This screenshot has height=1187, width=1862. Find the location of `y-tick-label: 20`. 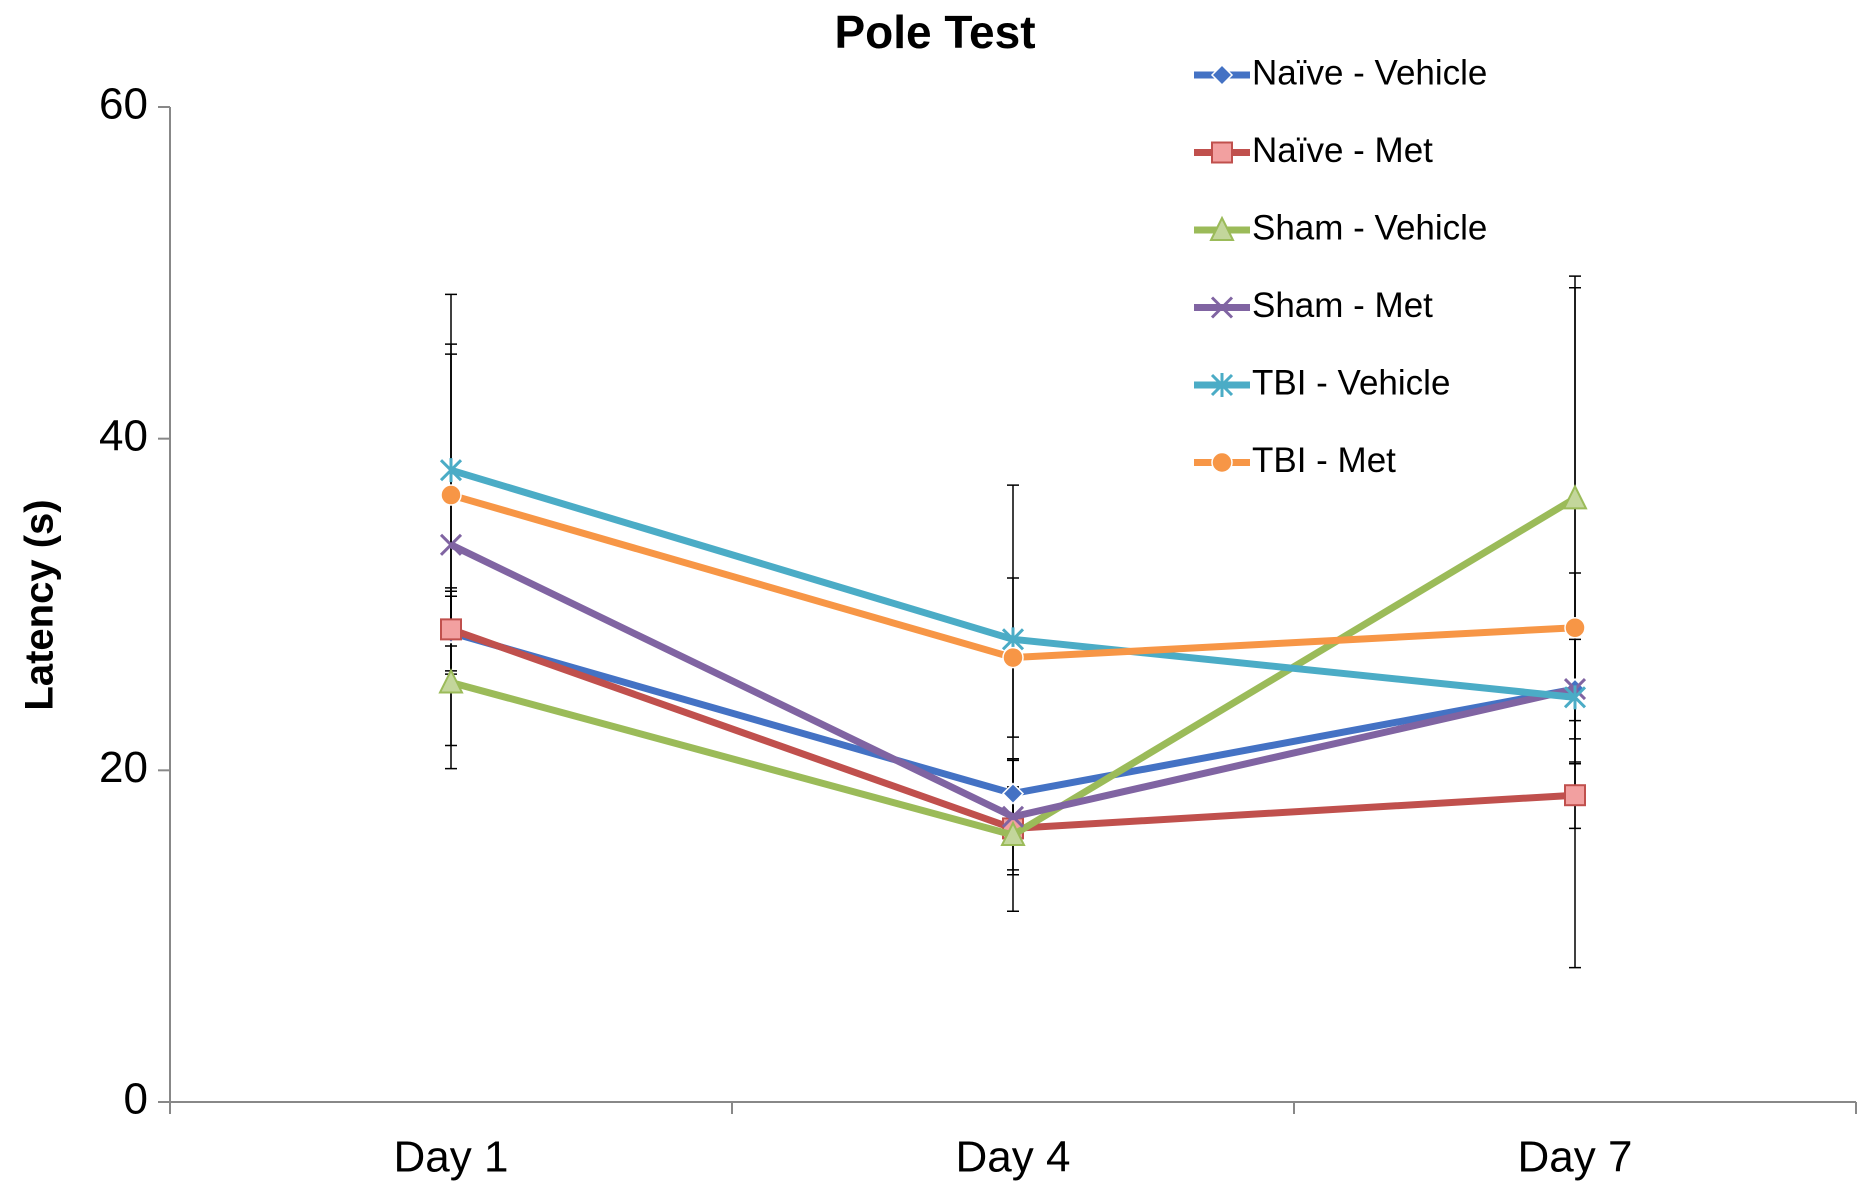

y-tick-label: 20 is located at coordinates (123, 767).